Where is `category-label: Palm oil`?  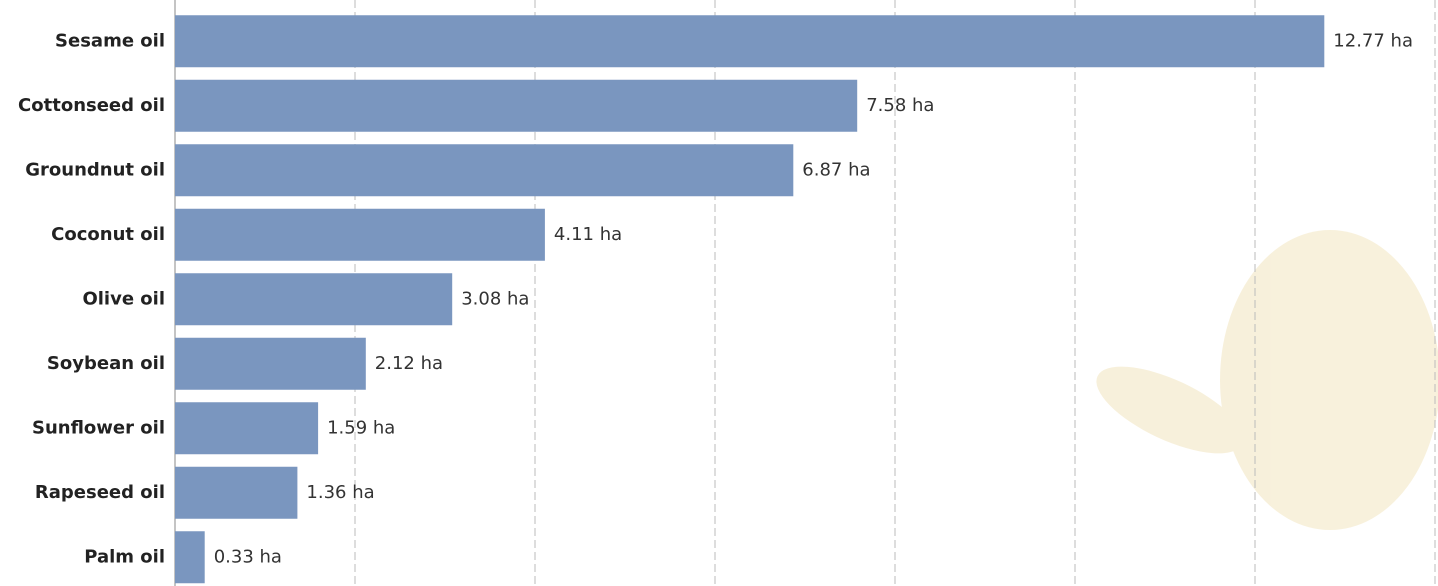 category-label: Palm oil is located at coordinates (124, 556).